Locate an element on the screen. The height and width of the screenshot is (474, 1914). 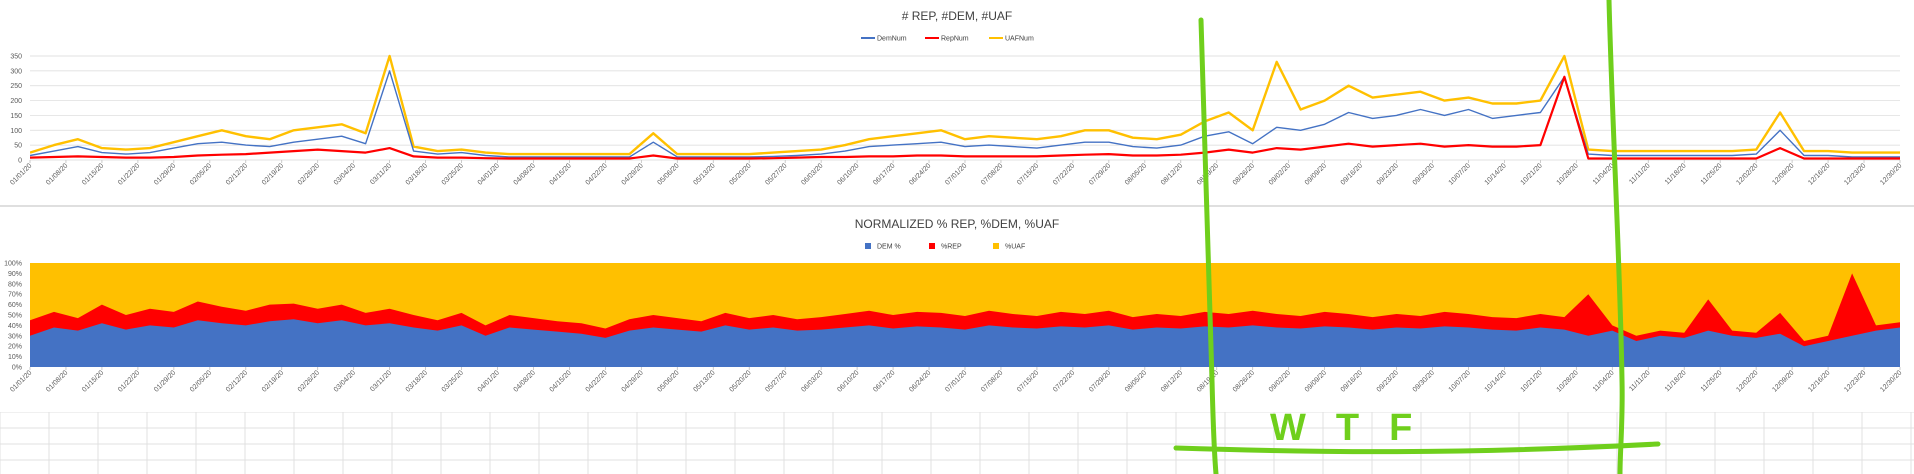
legend-label-uaf: UAFNum is located at coordinates (1019, 39).